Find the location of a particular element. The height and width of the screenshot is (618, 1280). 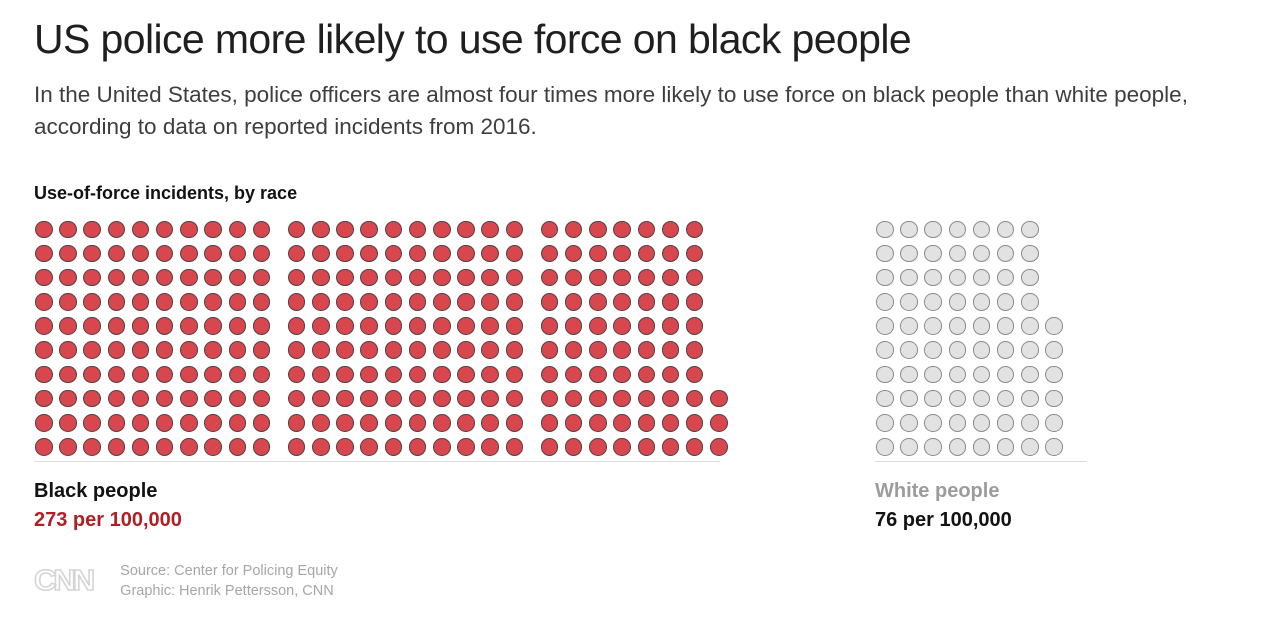

group-label-white-people: White people is located at coordinates (937, 490).